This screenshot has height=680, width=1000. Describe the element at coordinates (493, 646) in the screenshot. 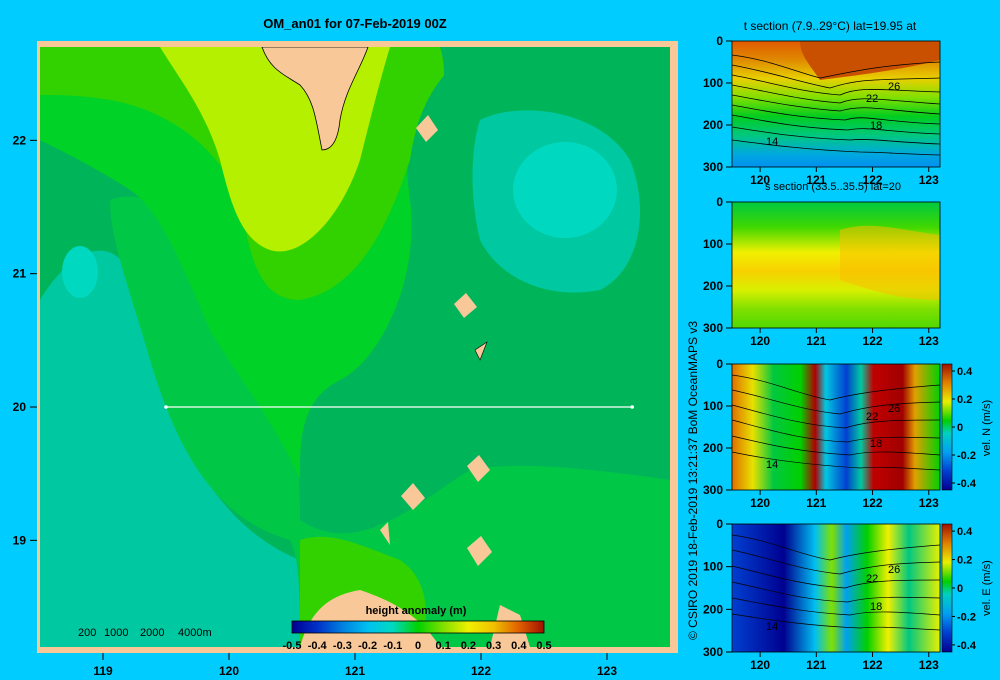

I see `colorbar-tick-8: 0.3` at that location.